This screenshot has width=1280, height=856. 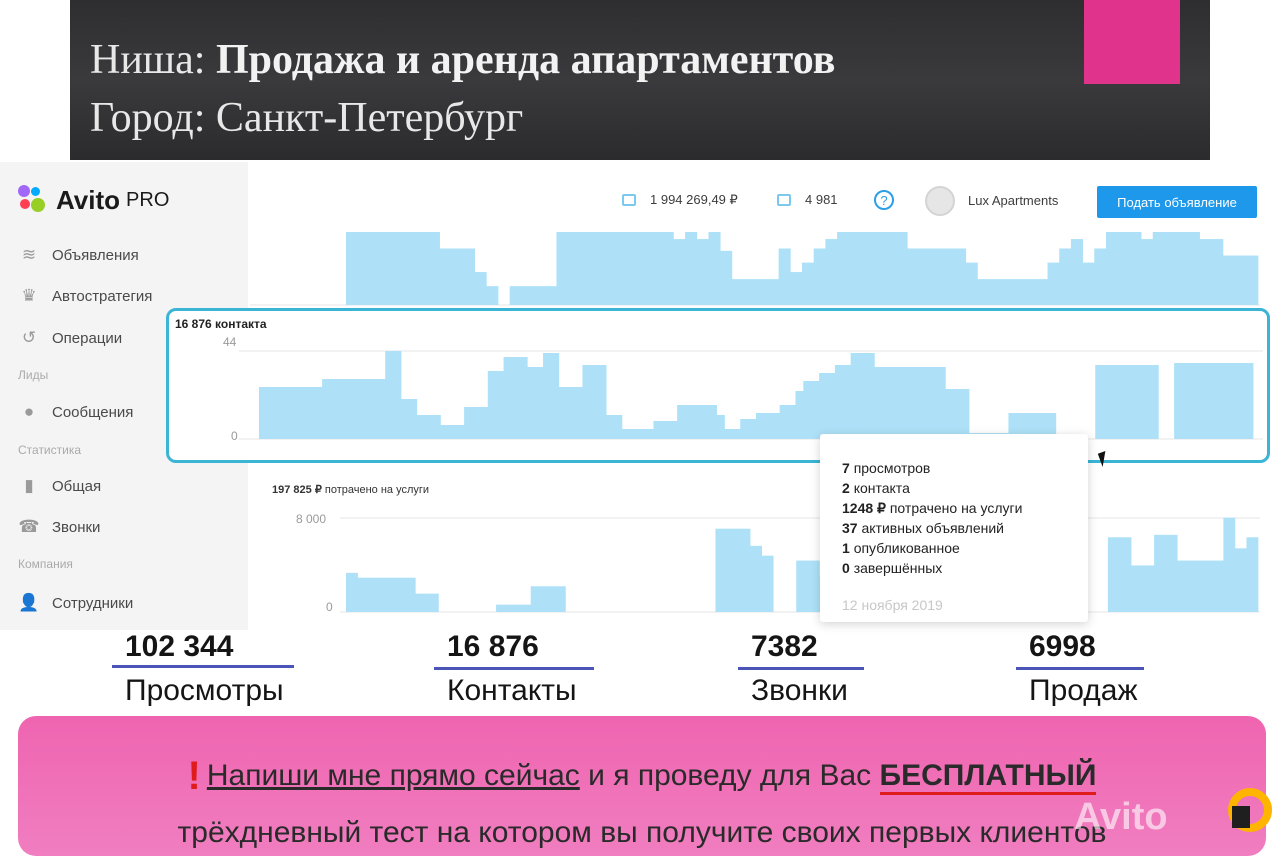 I want to click on sidebar-item-ads: ≋ Объявления, so click(x=78, y=255).